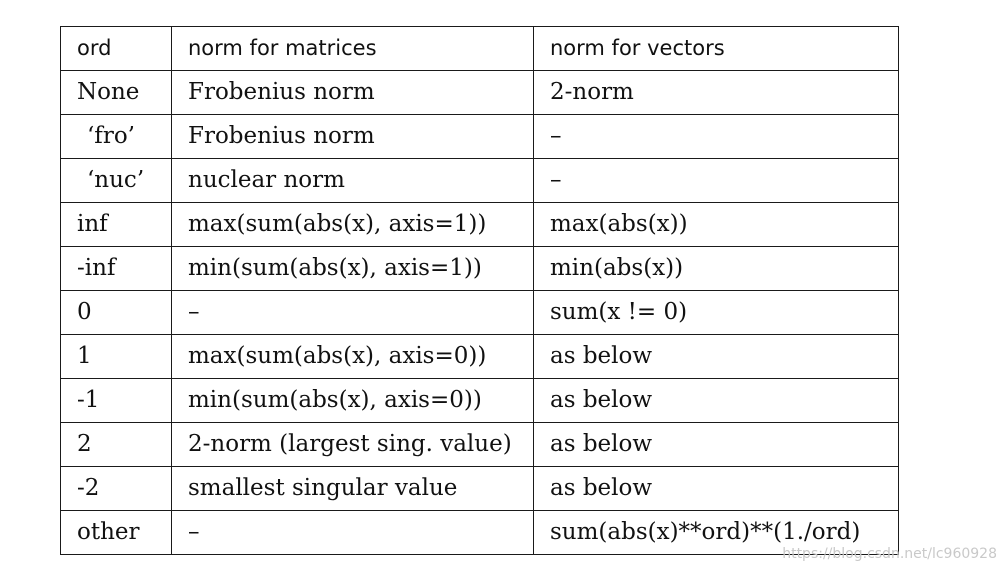 The width and height of the screenshot is (1005, 574). Describe the element at coordinates (352, 444) in the screenshot. I see `matrix-norm-cell: 2-norm (largest sing. value)` at that location.